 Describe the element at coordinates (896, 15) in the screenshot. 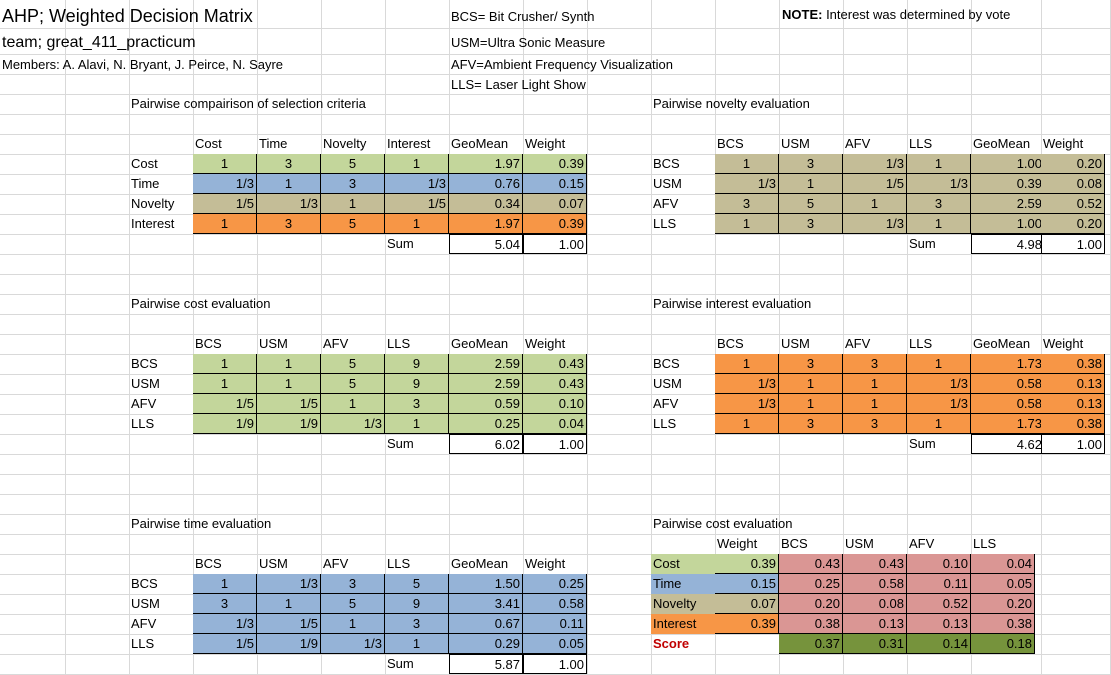

I see `note: NOTE: Interest was determined by vote` at that location.